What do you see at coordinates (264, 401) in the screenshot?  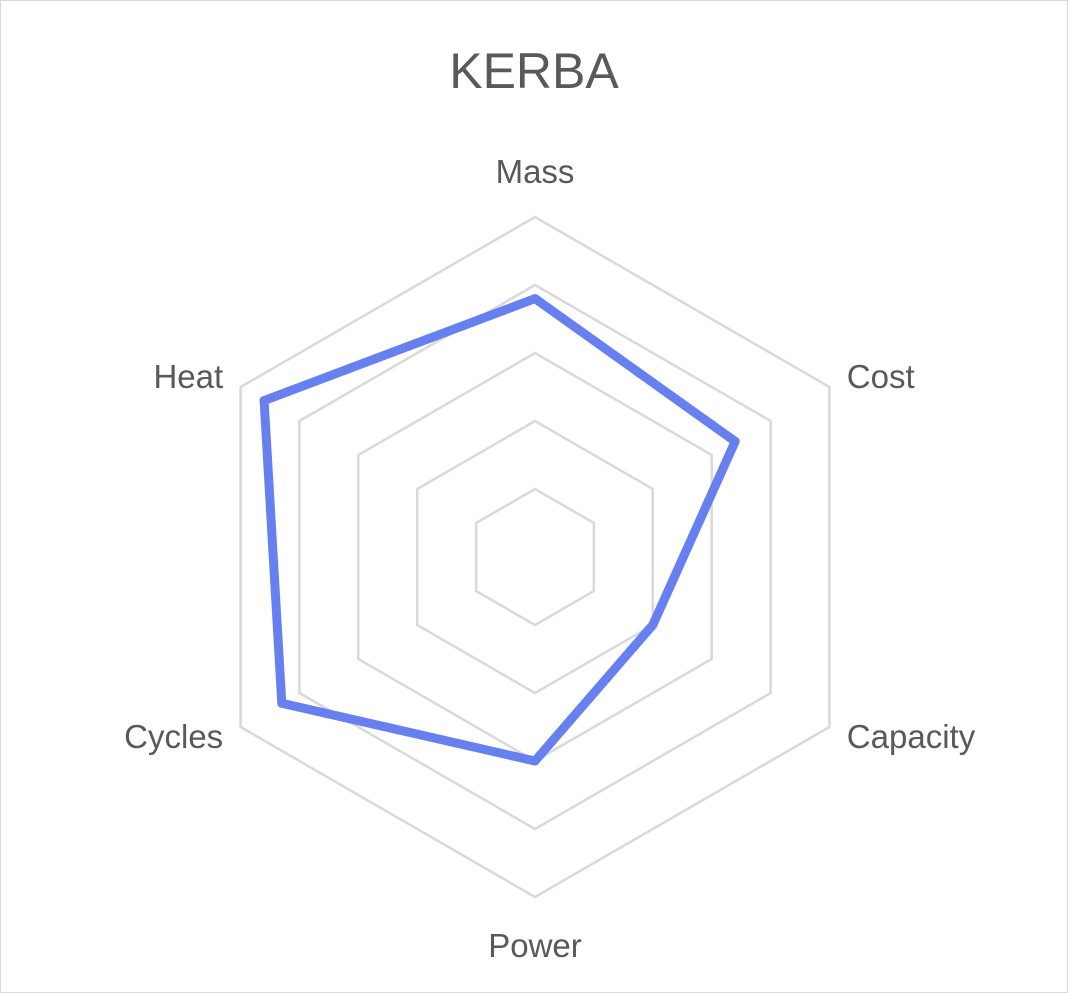 I see `data-point-heat` at bounding box center [264, 401].